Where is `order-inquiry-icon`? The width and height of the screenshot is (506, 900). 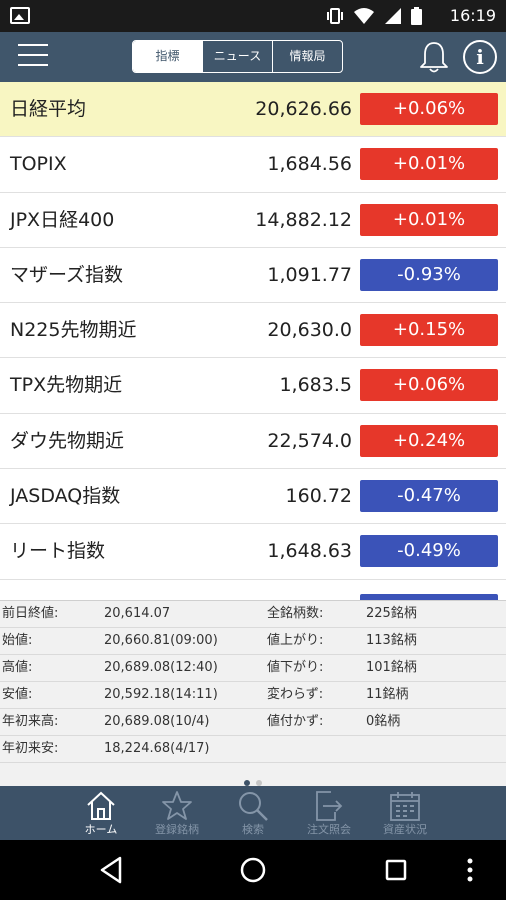
order-inquiry-icon is located at coordinates (329, 806).